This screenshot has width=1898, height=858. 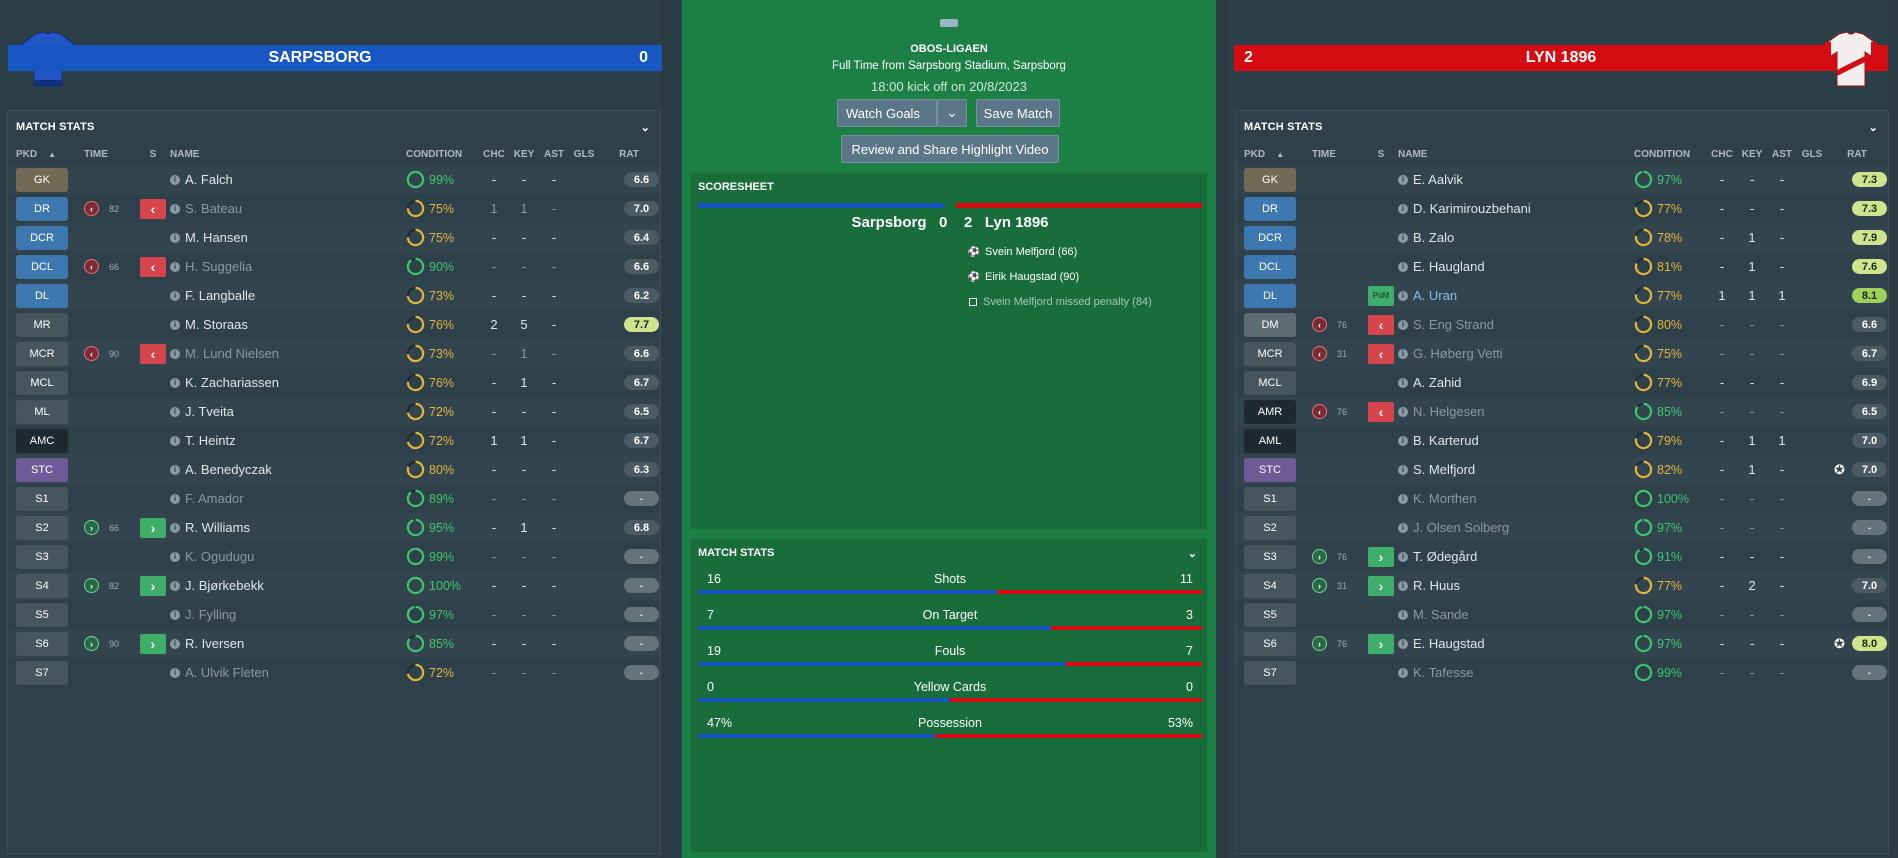 What do you see at coordinates (209, 411) in the screenshot?
I see `player-name: J. Tveita` at bounding box center [209, 411].